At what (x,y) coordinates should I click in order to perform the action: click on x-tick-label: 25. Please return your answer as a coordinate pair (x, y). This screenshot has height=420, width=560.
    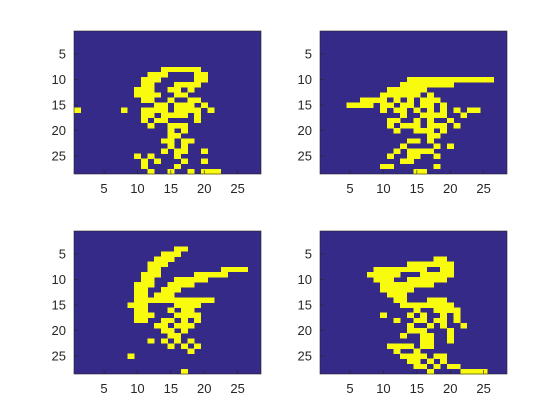
    Looking at the image, I should click on (237, 388).